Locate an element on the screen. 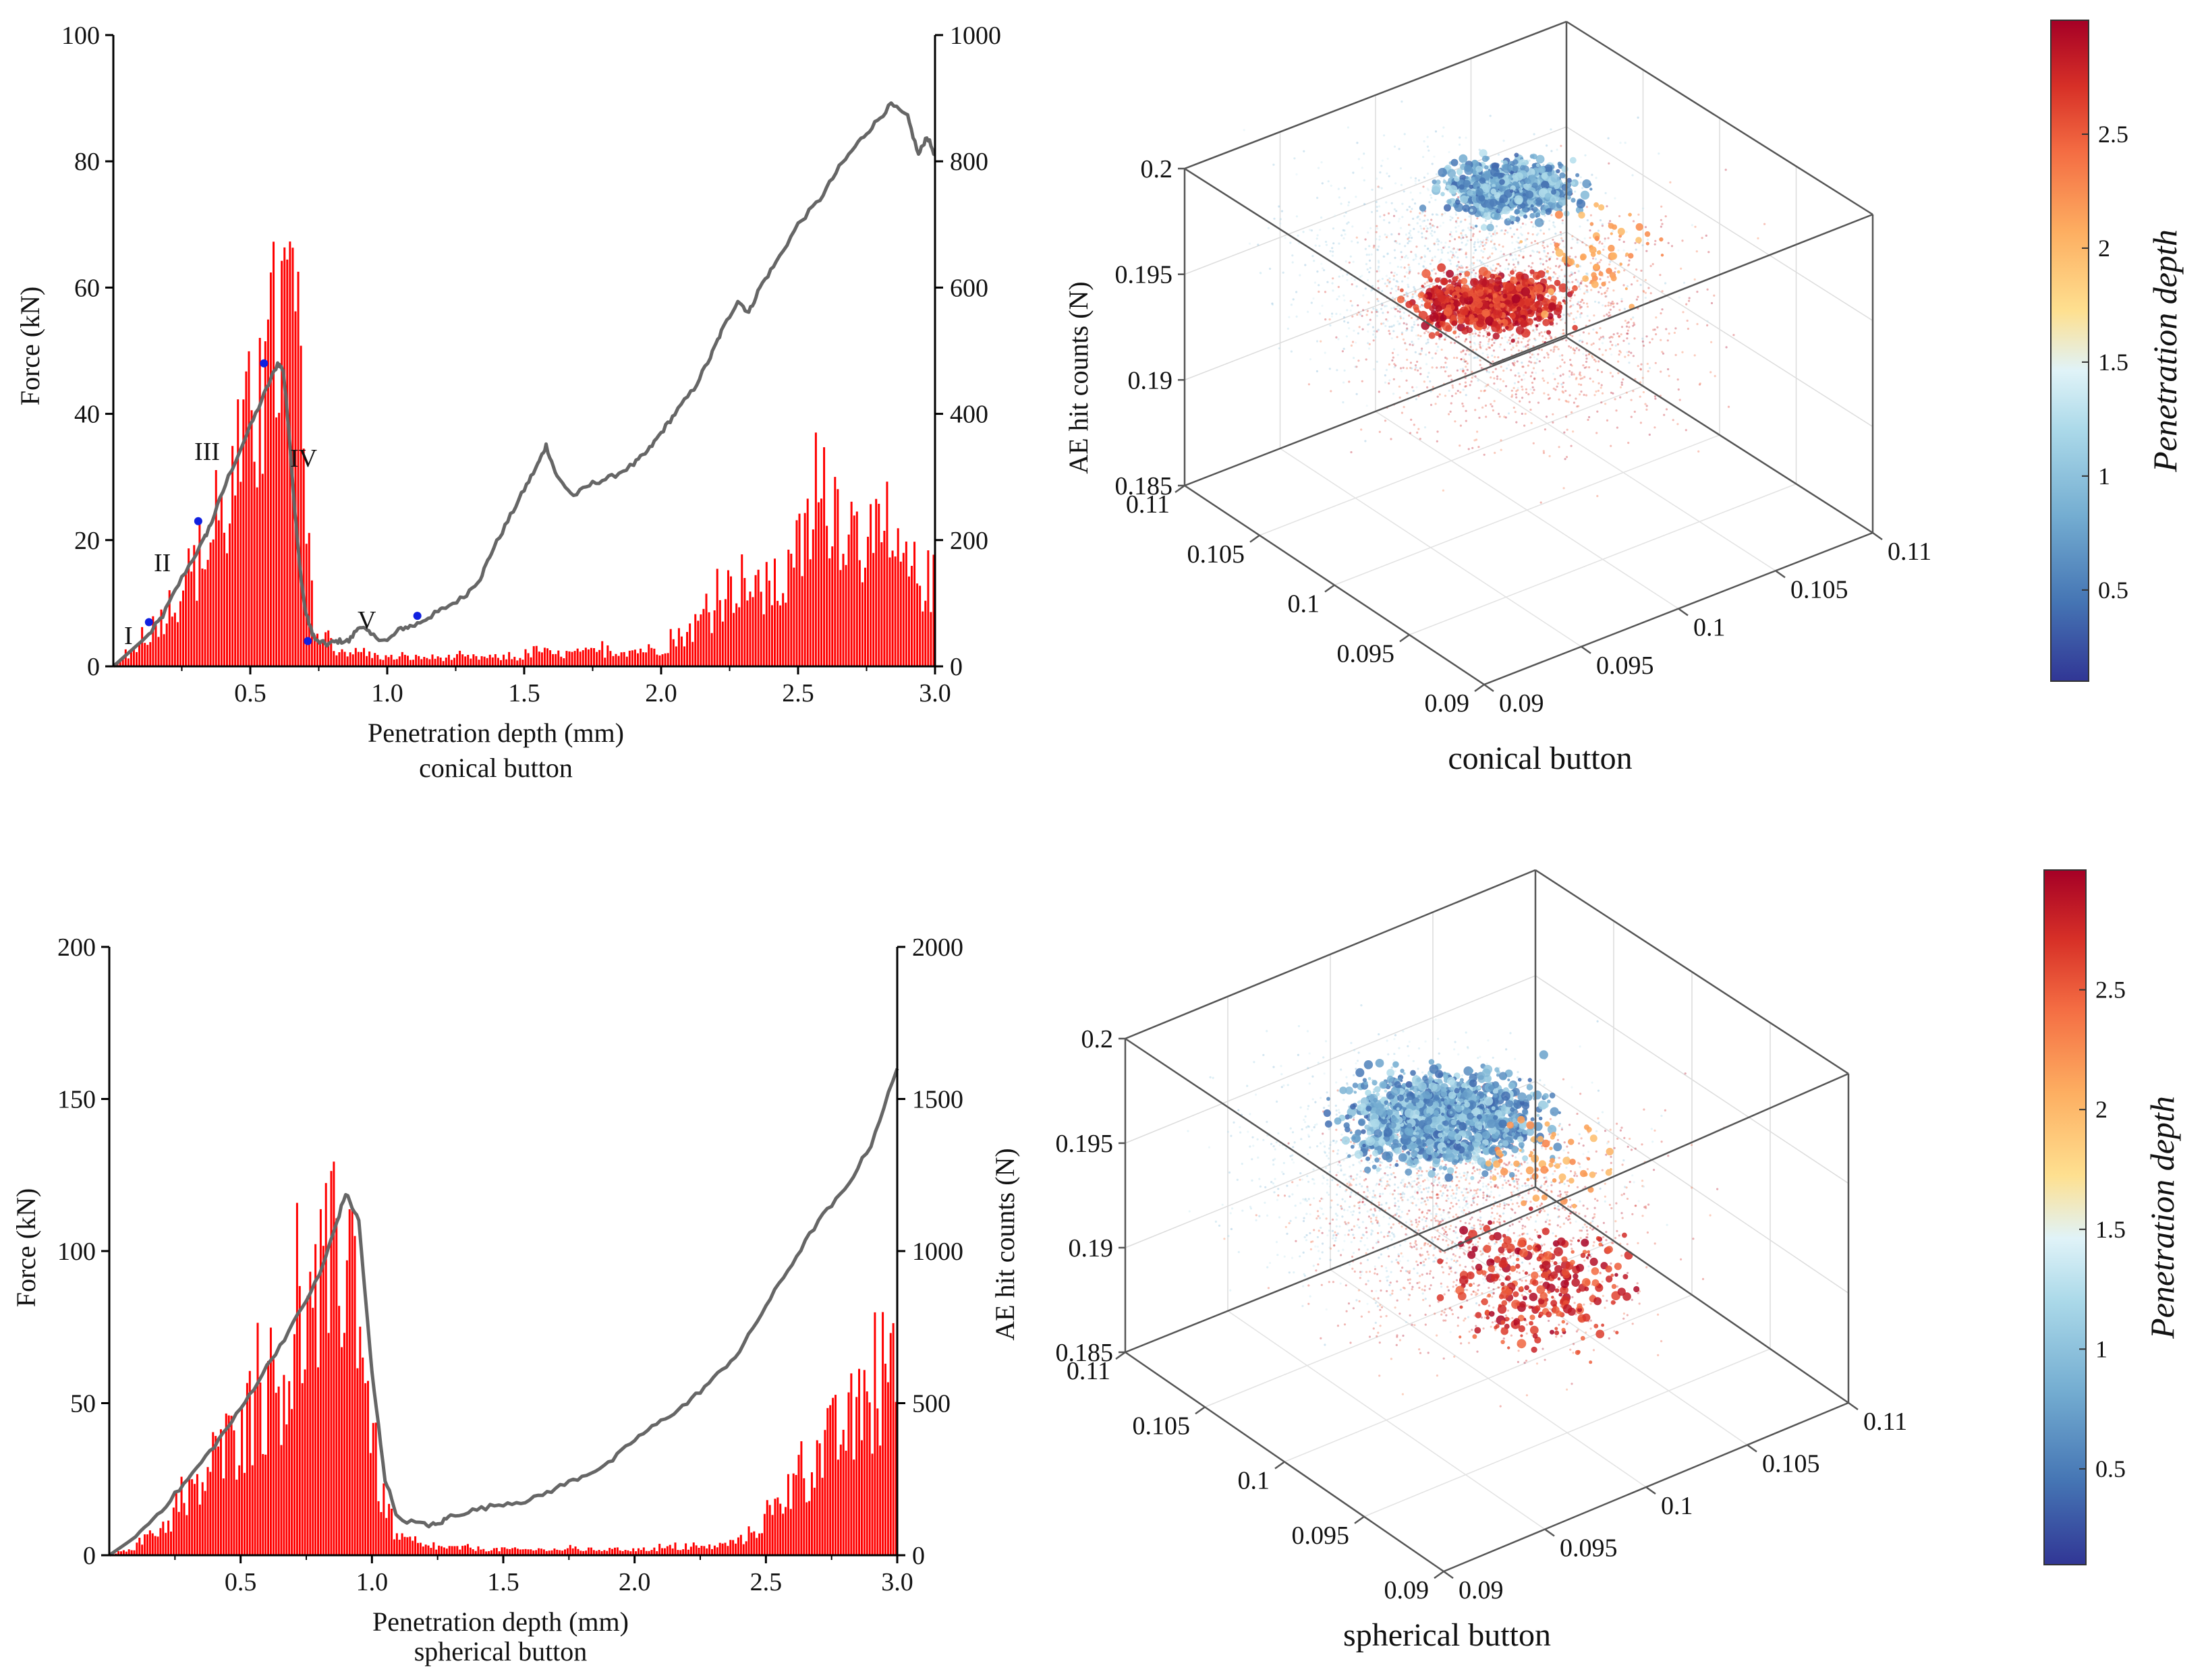 The image size is (2206, 1680). scatter-points is located at coordinates (1504, 302).